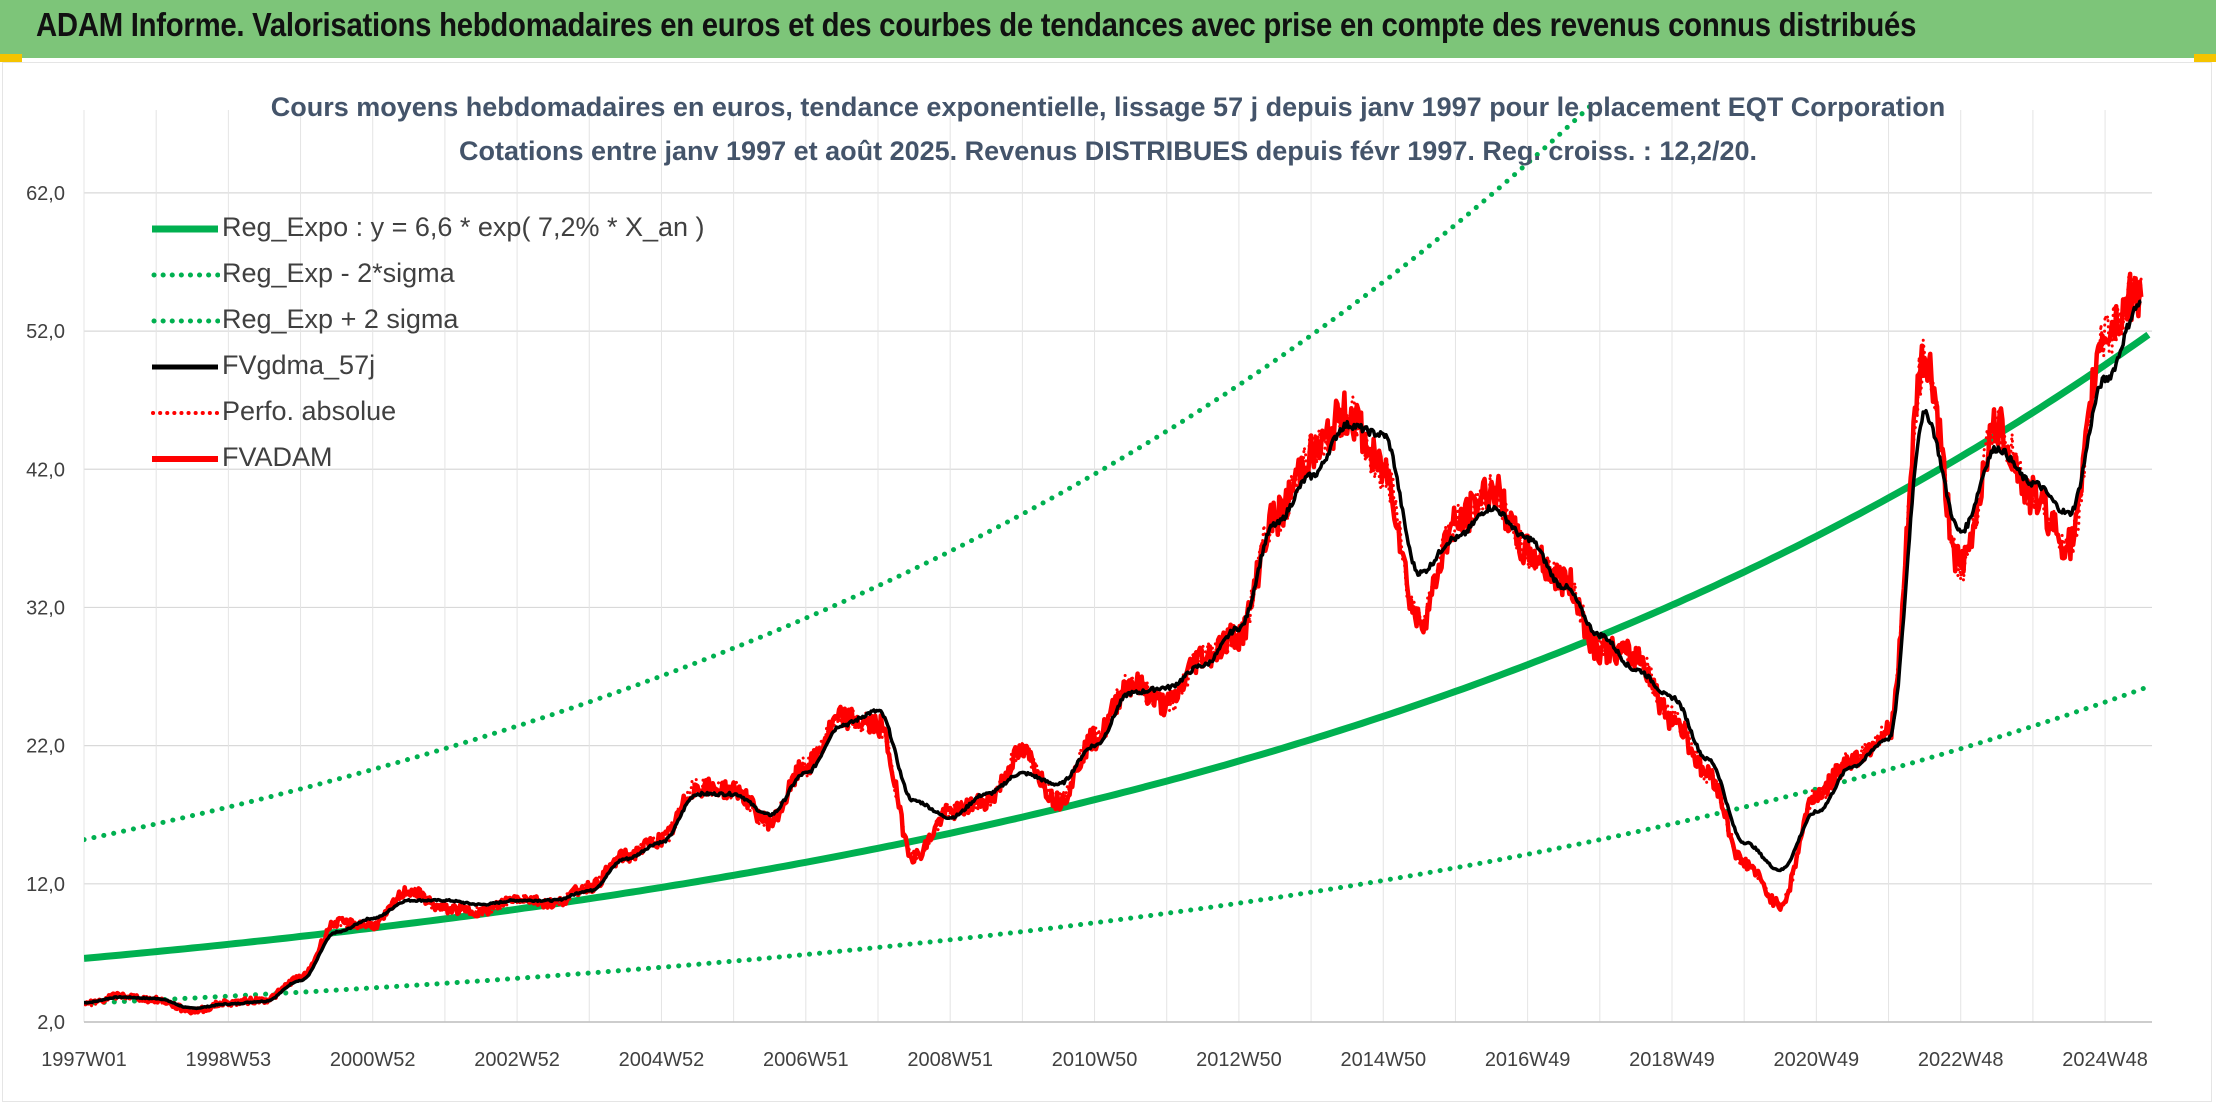 The width and height of the screenshot is (2216, 1106). I want to click on legend-label: Reg_Expo : y = 6,6 * exp( 7,2% * X_an ), so click(463, 227).